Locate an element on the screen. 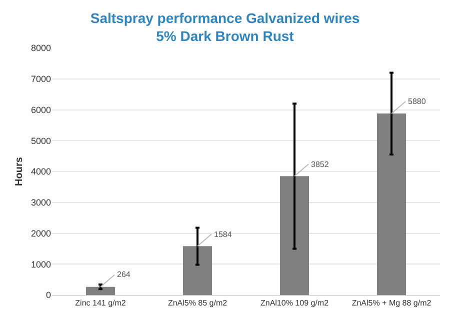  x-tick-label: ZnAl5% + Mg 88 g/m2 is located at coordinates (392, 303).